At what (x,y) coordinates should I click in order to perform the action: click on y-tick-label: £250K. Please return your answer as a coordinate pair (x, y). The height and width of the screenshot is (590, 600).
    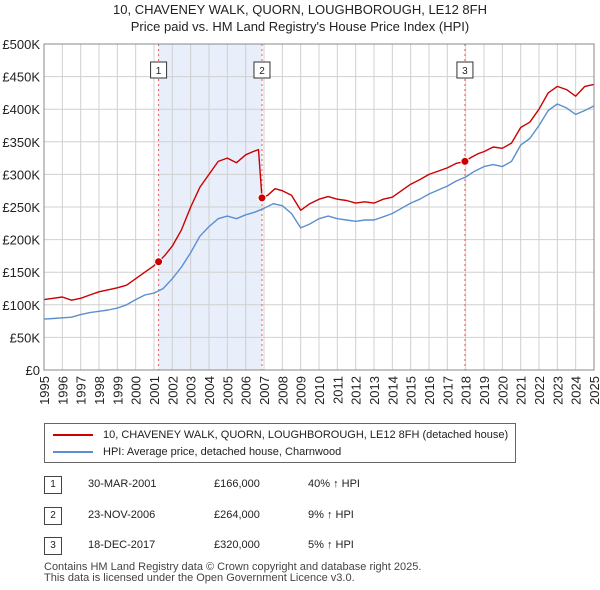
    Looking at the image, I should click on (21, 207).